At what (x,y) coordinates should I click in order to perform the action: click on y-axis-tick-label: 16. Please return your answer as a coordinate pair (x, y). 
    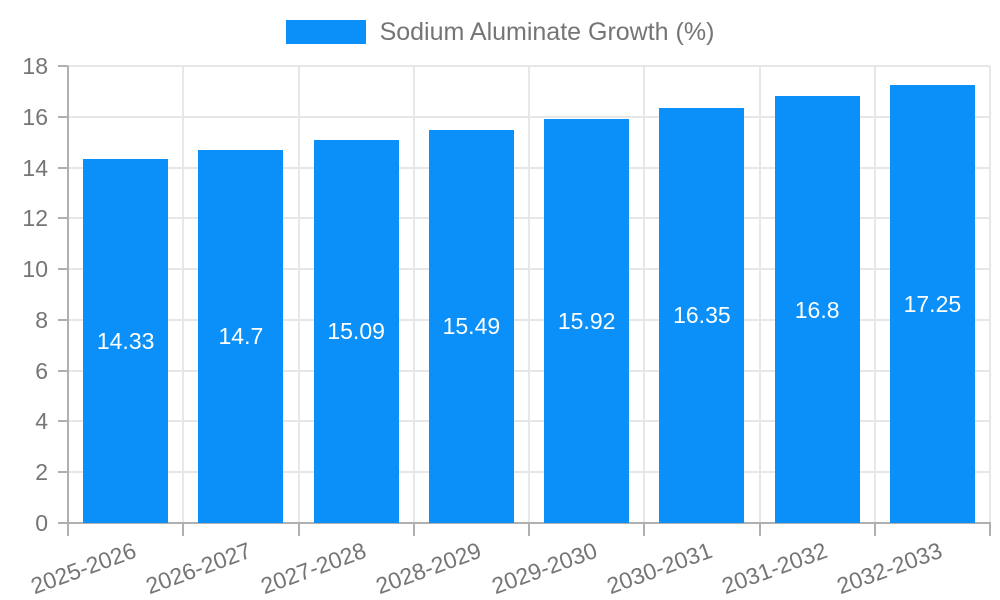
    Looking at the image, I should click on (35, 116).